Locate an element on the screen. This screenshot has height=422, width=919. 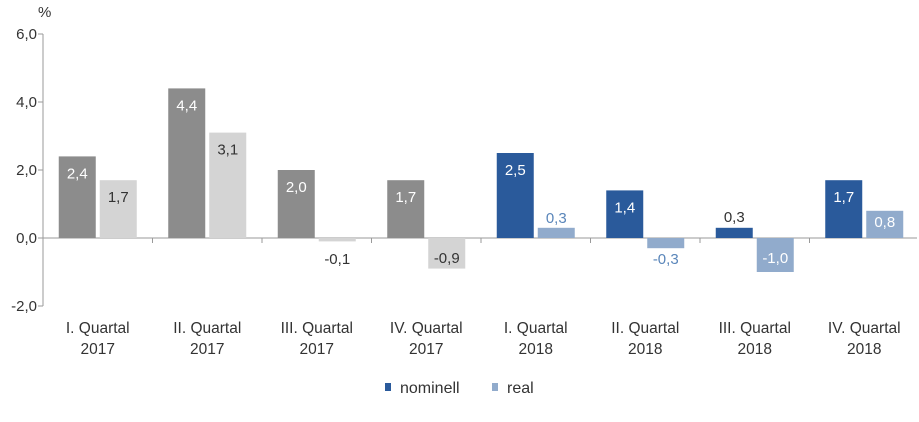
x-tick-label: I. Quartal 2017 is located at coordinates (98, 339).